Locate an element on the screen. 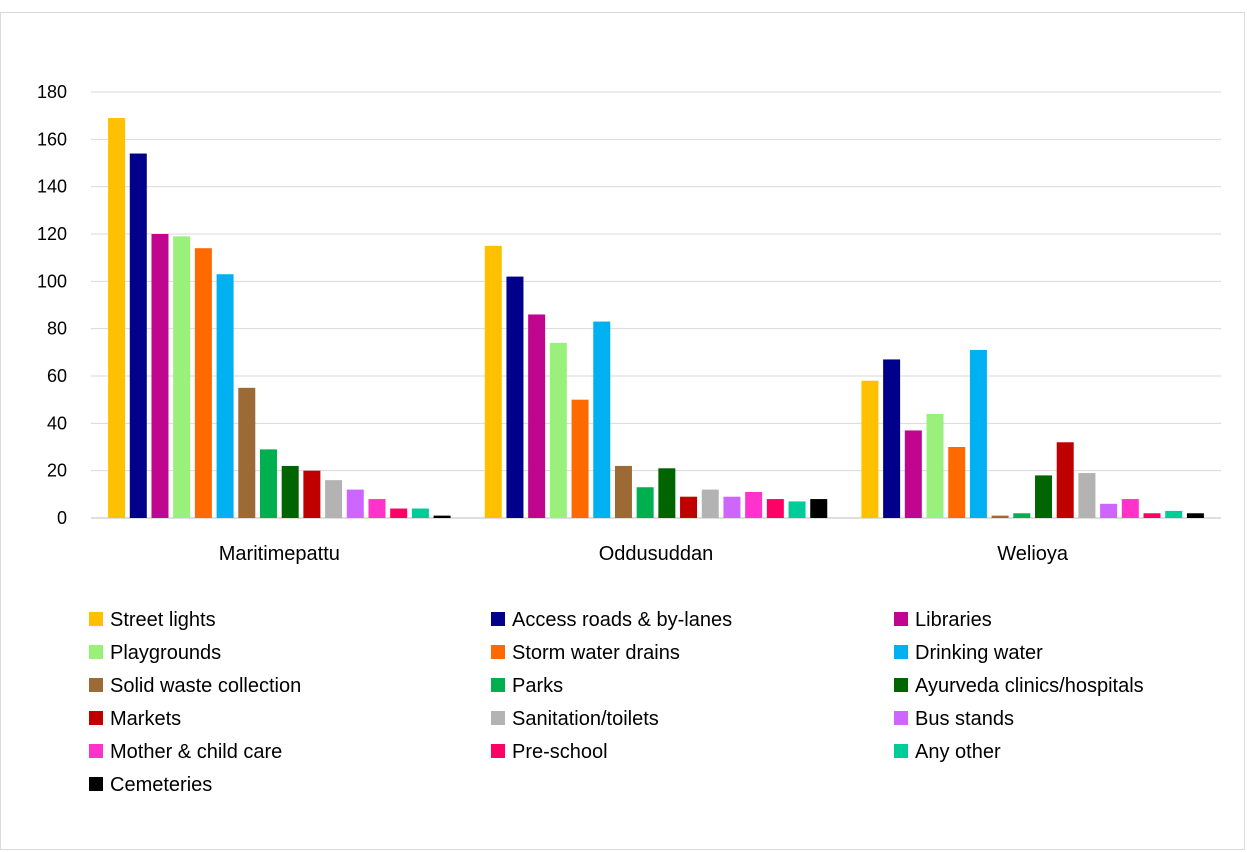  legend-label: Sanitation/toilets is located at coordinates (585, 719).